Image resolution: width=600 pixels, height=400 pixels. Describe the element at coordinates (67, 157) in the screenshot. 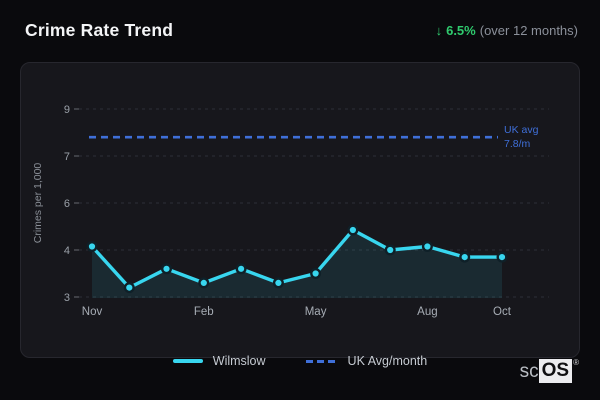

I see `y-axis-tick-label: 7` at that location.